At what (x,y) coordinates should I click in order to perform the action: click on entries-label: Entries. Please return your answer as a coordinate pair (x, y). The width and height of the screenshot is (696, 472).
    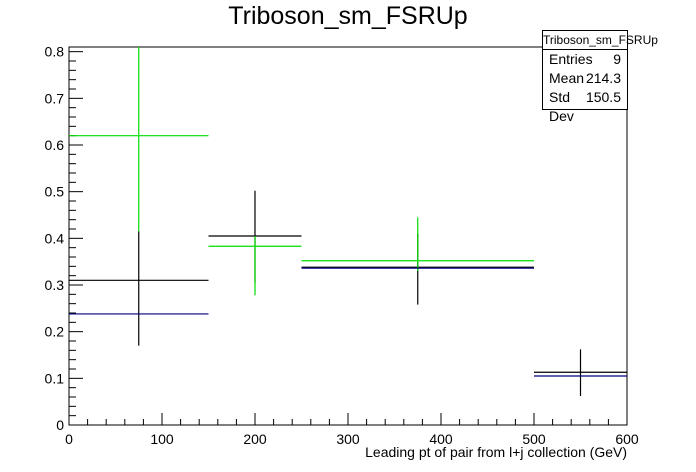
    Looking at the image, I should click on (571, 59).